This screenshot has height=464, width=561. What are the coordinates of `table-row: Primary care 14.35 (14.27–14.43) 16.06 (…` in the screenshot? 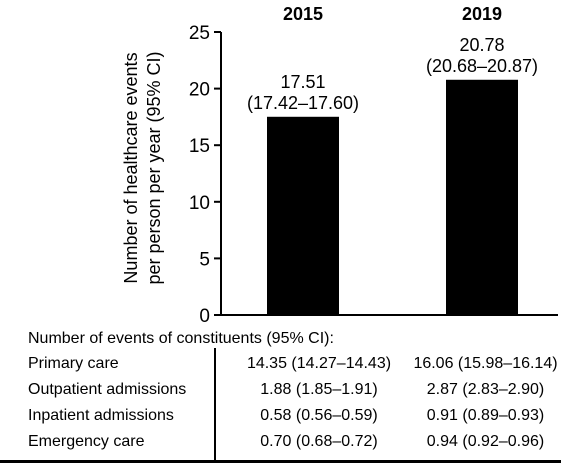 It's located at (280, 365).